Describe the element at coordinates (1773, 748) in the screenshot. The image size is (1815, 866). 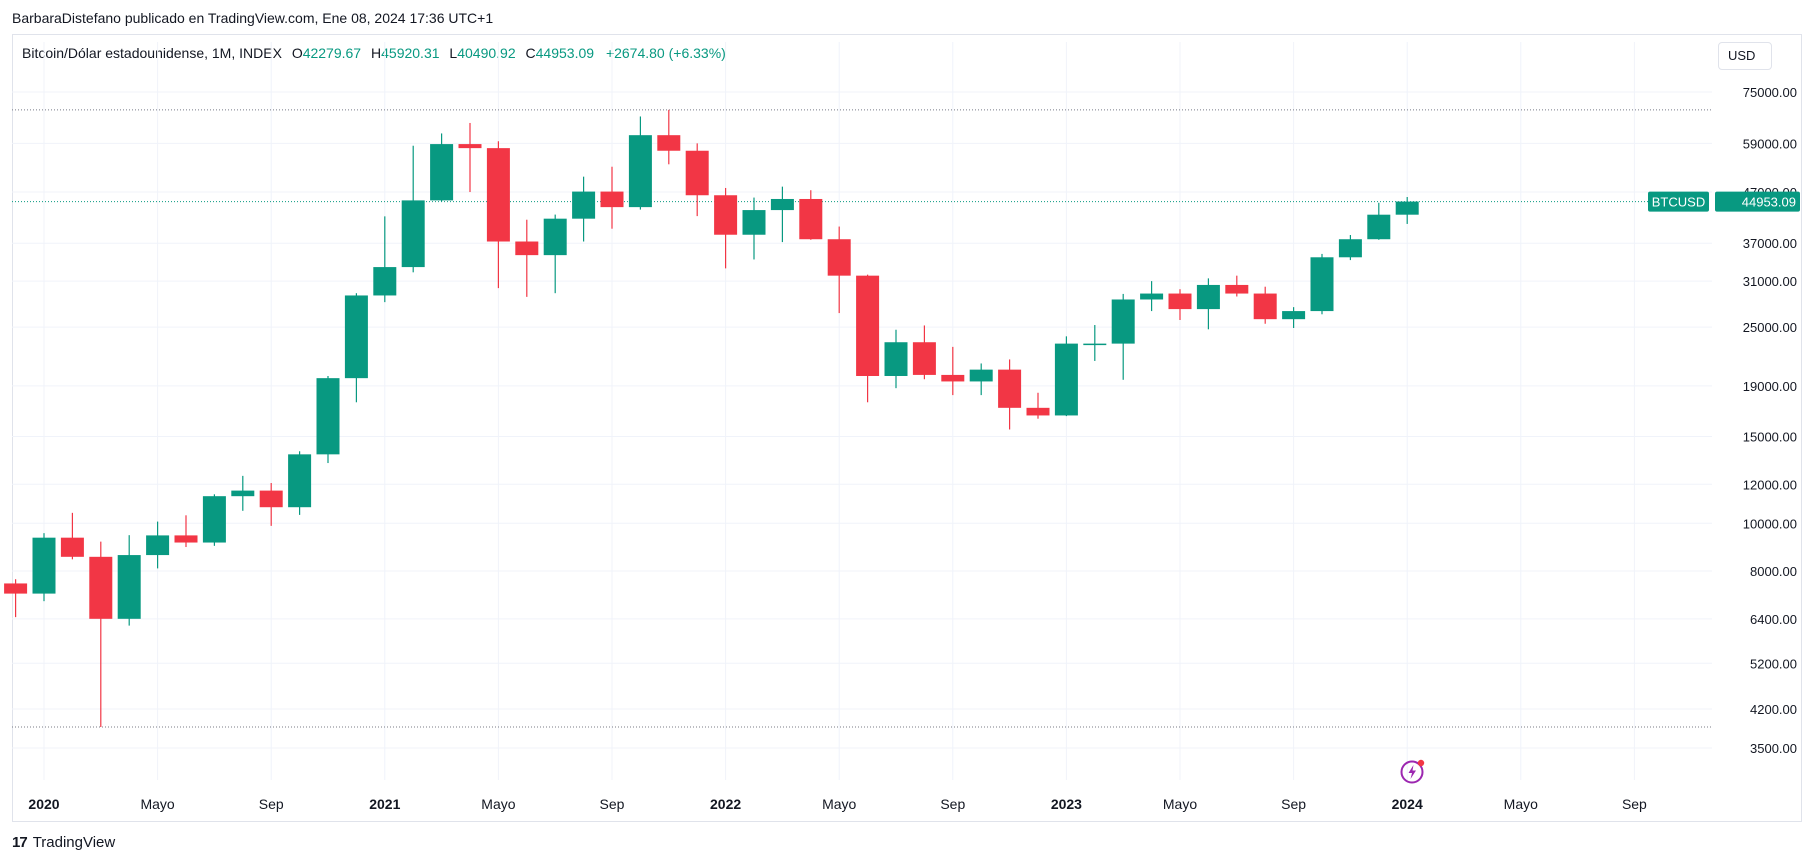
I see `price-tick-label: 3500.00` at that location.